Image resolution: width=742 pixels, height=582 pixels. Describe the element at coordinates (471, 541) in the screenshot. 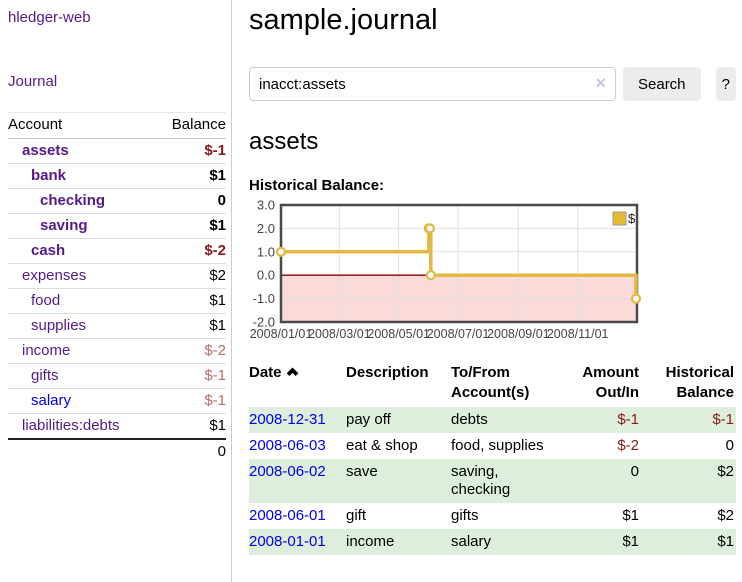

I see `accounts-cell: salary` at that location.